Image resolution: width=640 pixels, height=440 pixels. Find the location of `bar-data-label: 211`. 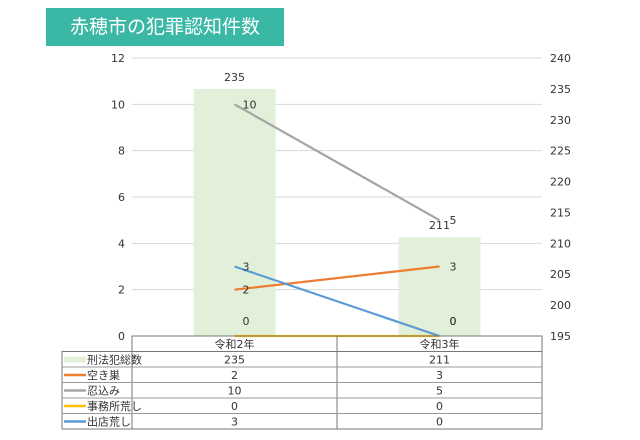

bar-data-label: 211 is located at coordinates (439, 225).